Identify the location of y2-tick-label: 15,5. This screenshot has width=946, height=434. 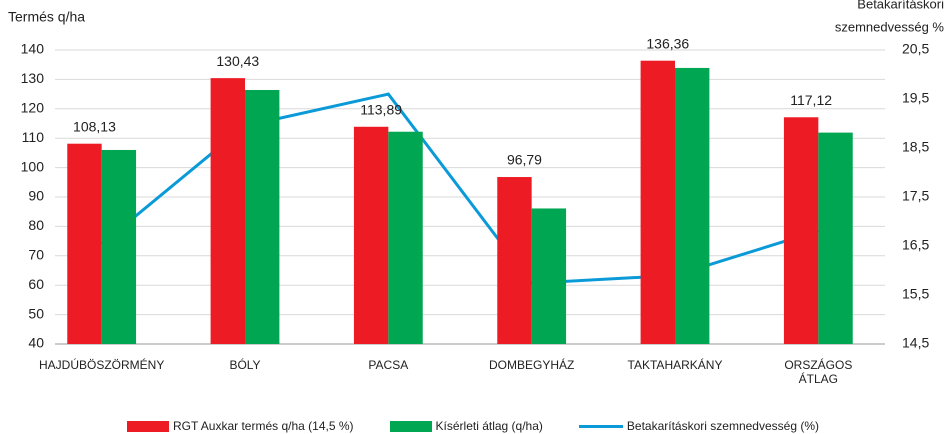
(915, 294).